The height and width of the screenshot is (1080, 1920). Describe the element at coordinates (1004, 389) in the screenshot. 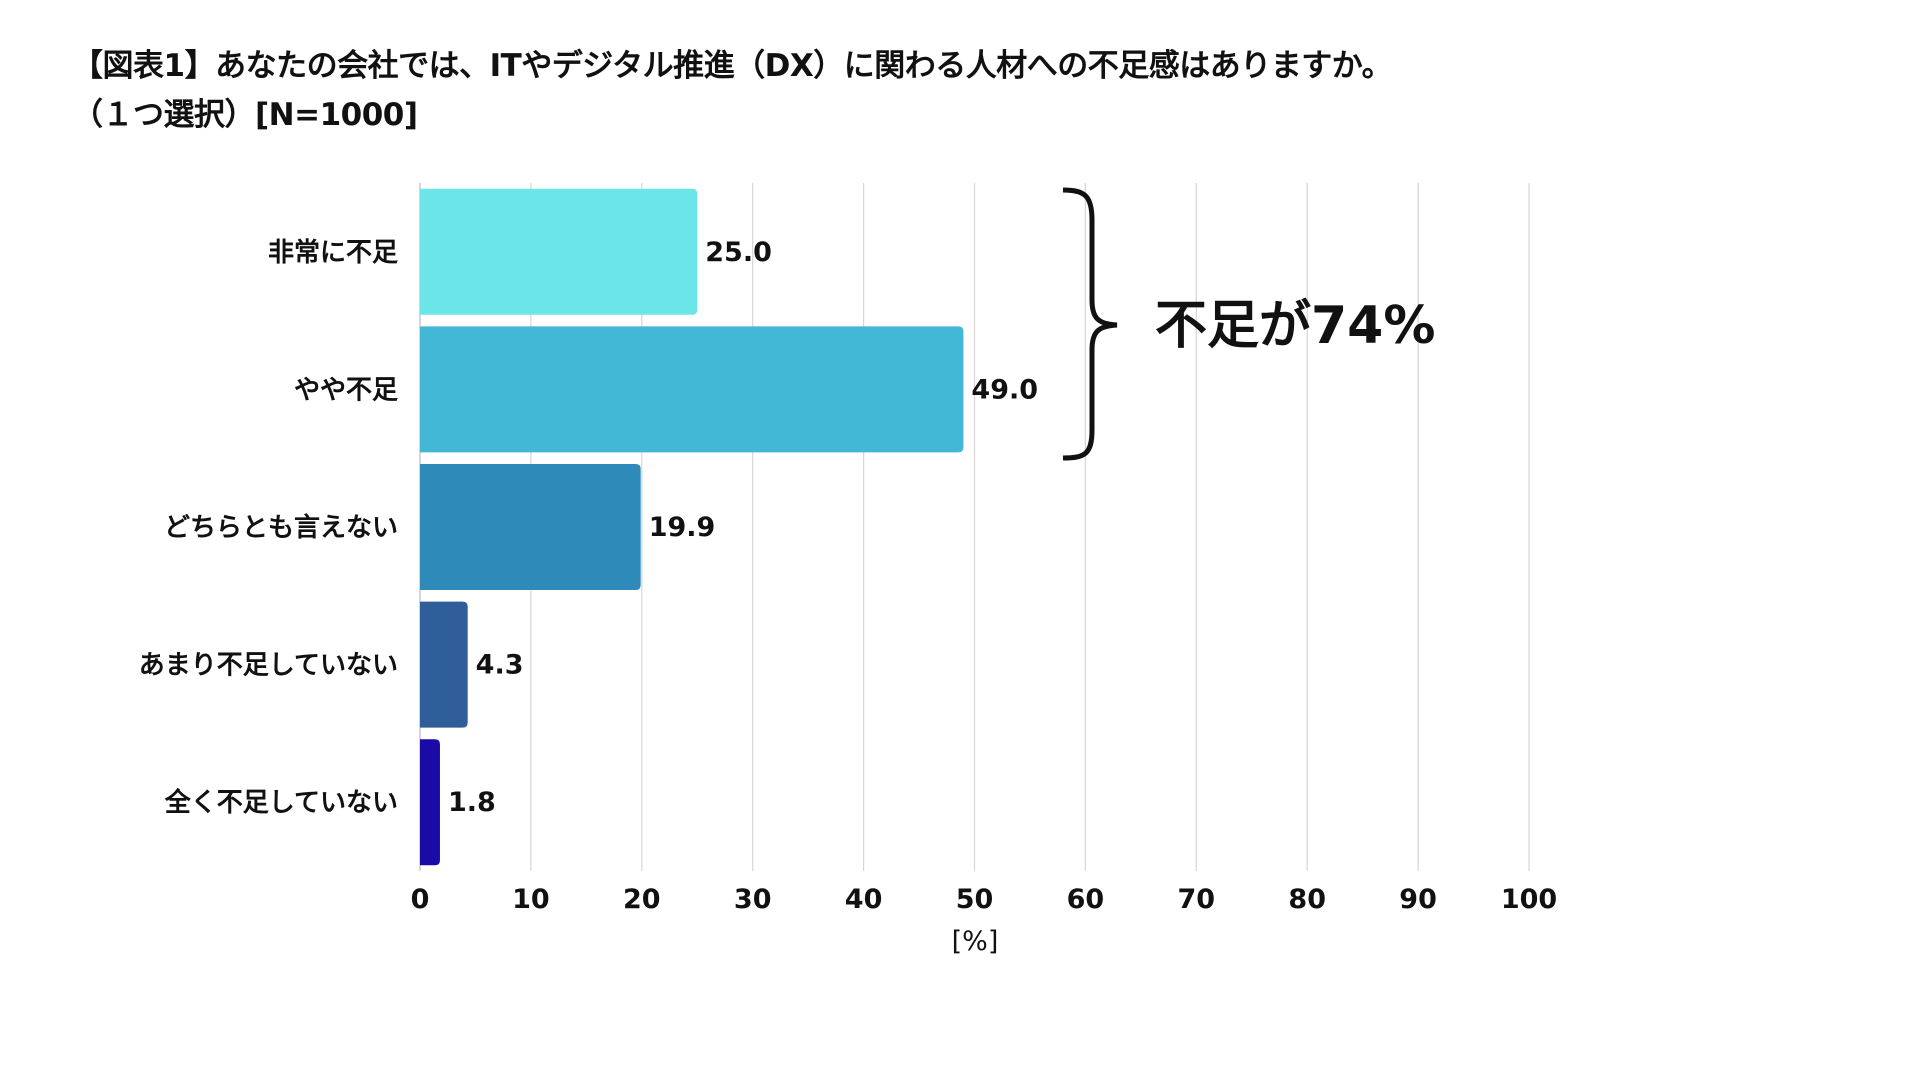

I see `bar-value-label: 49.0` at that location.